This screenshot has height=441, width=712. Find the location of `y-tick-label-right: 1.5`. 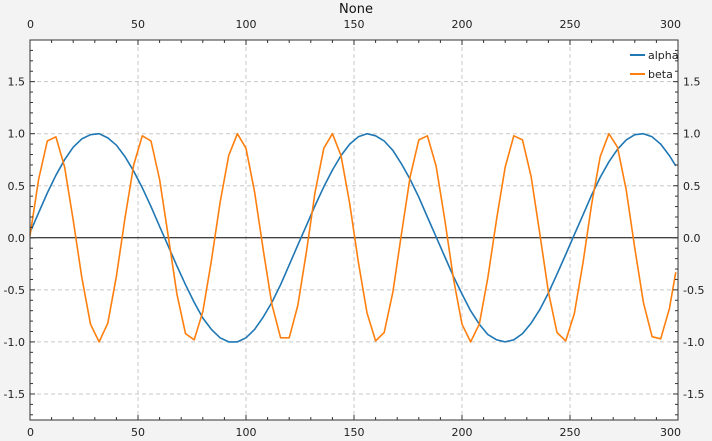

y-tick-label-right: 1.5 is located at coordinates (692, 82).